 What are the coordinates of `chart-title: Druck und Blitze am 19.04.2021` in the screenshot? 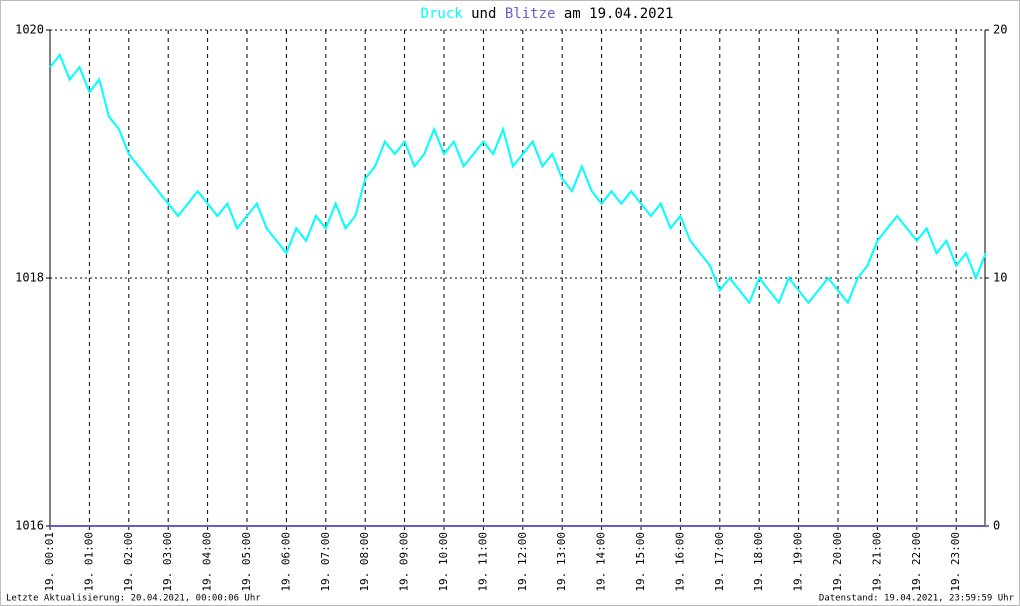 It's located at (547, 14).